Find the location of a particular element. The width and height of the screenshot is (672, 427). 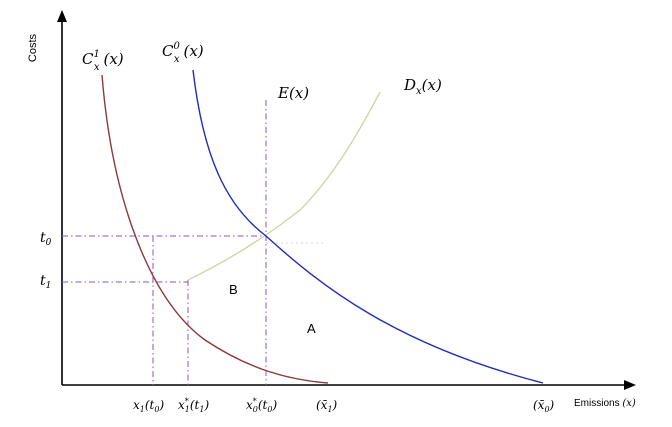

tick-label-x0star-t0: x* 0(t0) is located at coordinates (261, 405).